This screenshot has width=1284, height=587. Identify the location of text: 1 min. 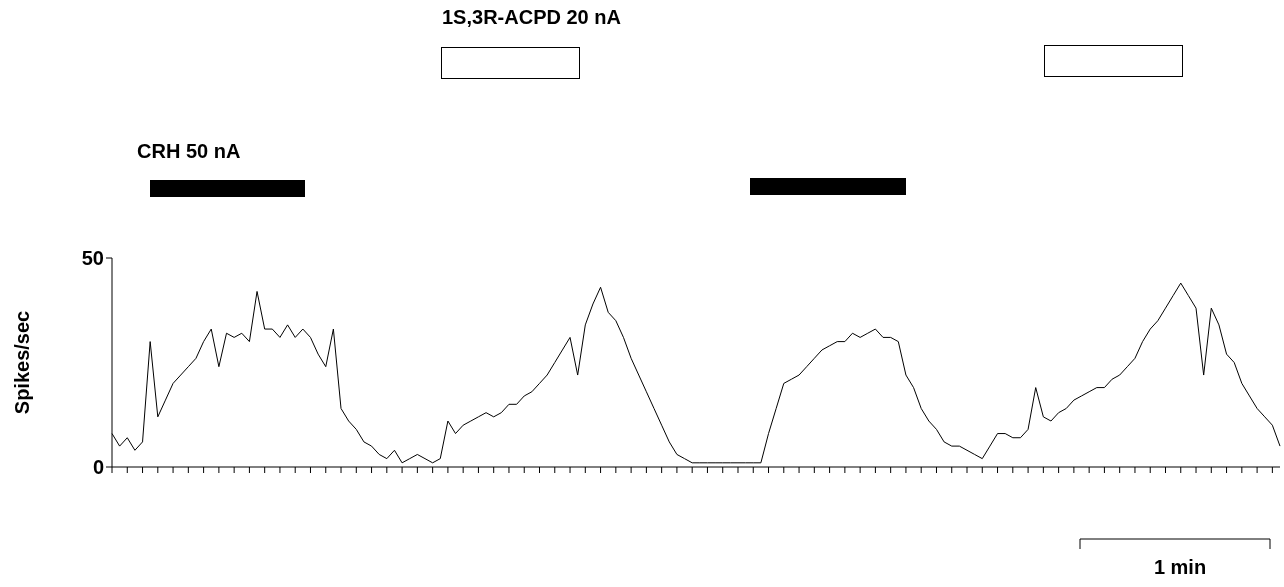
(1180, 567).